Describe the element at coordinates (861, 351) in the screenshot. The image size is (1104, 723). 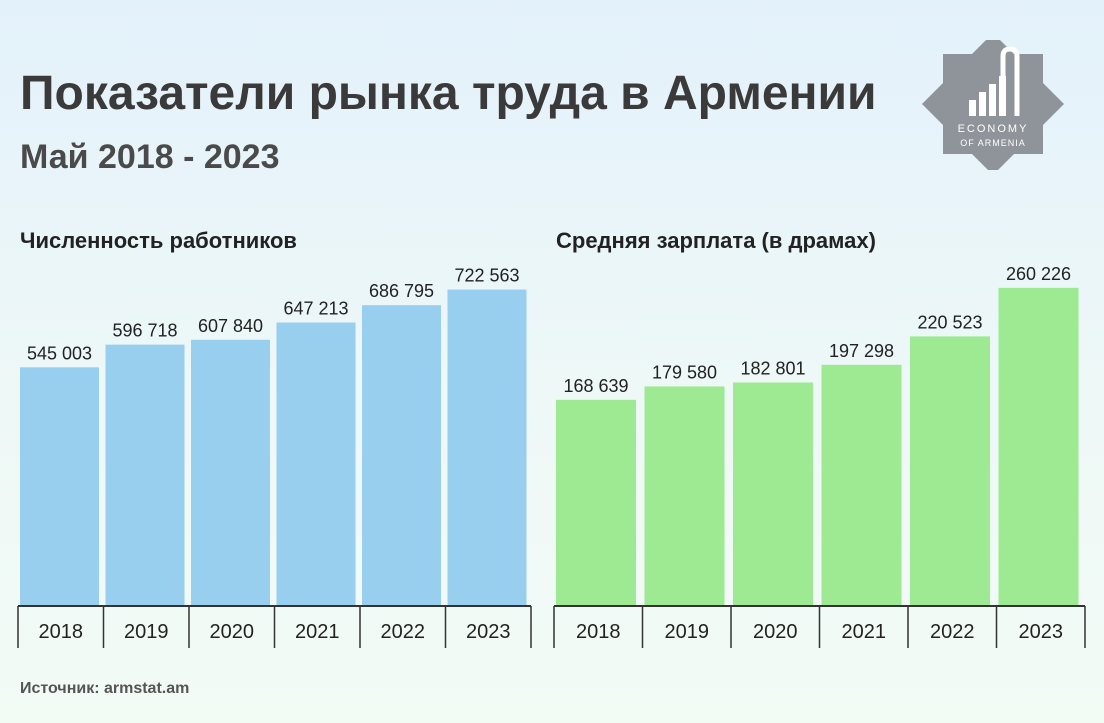
I see `data-label: 197 298` at that location.